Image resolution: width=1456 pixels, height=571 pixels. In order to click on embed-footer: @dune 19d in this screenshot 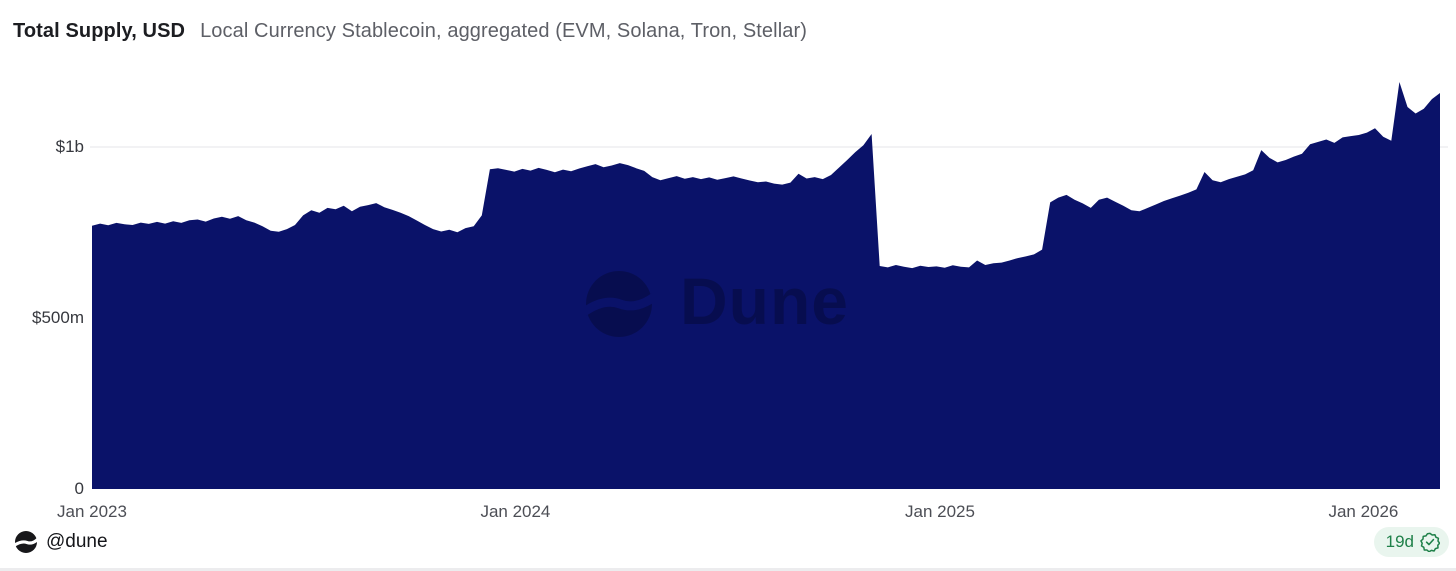, I will do `click(728, 547)`.